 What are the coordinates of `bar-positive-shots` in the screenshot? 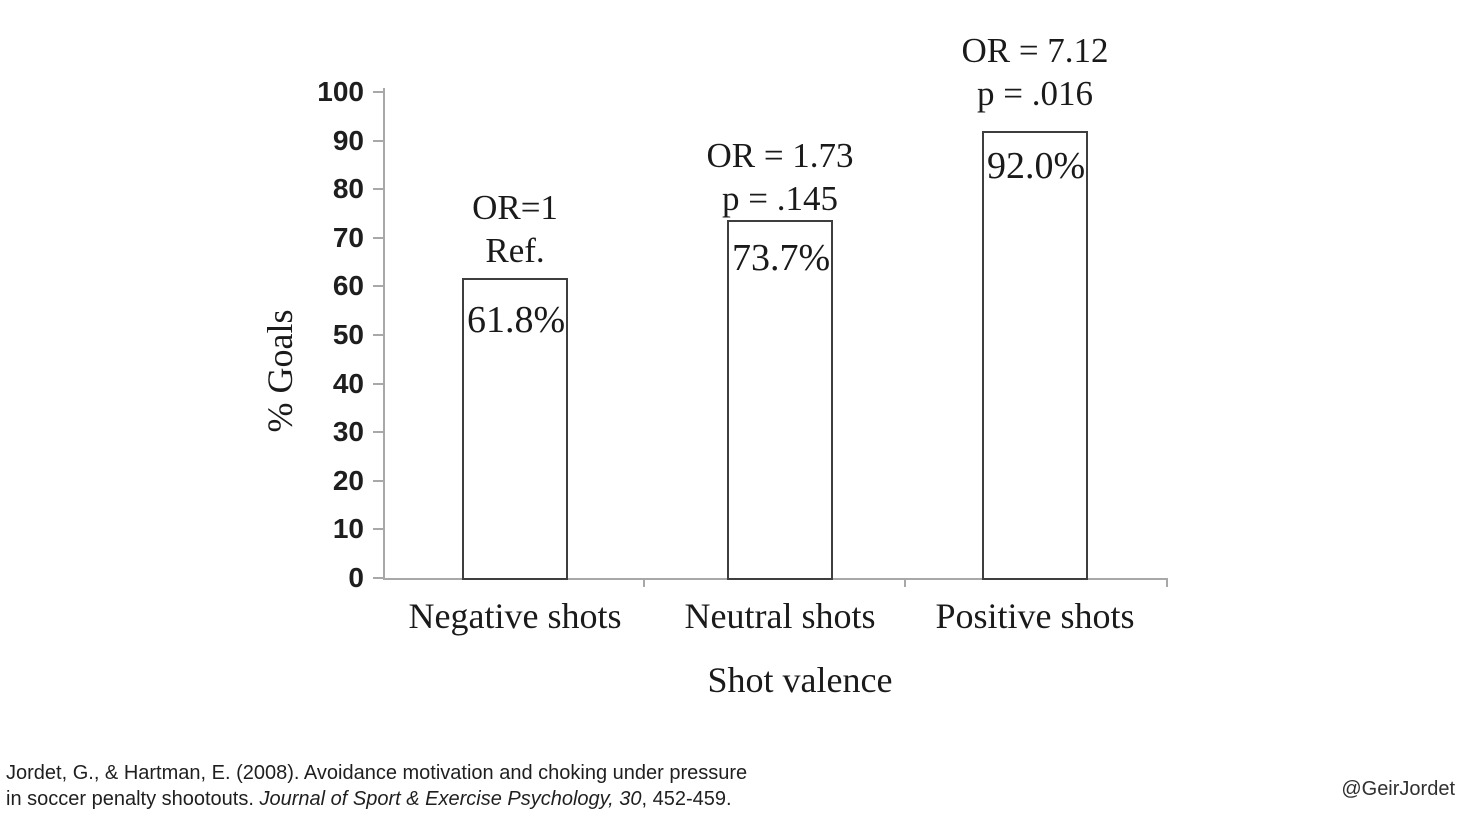 It's located at (1035, 355).